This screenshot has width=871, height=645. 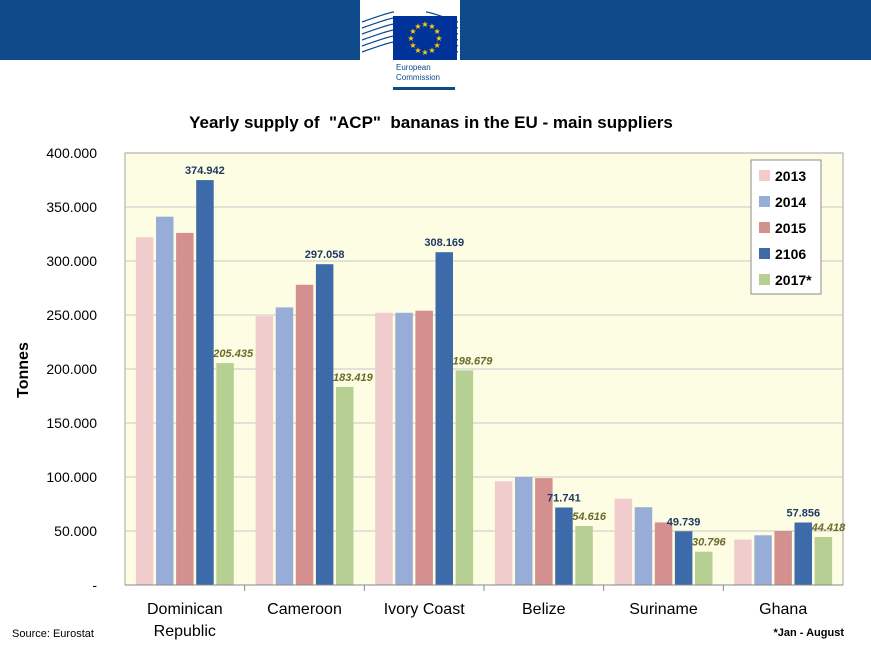 What do you see at coordinates (444, 243) in the screenshot?
I see `data-label: 308.169` at bounding box center [444, 243].